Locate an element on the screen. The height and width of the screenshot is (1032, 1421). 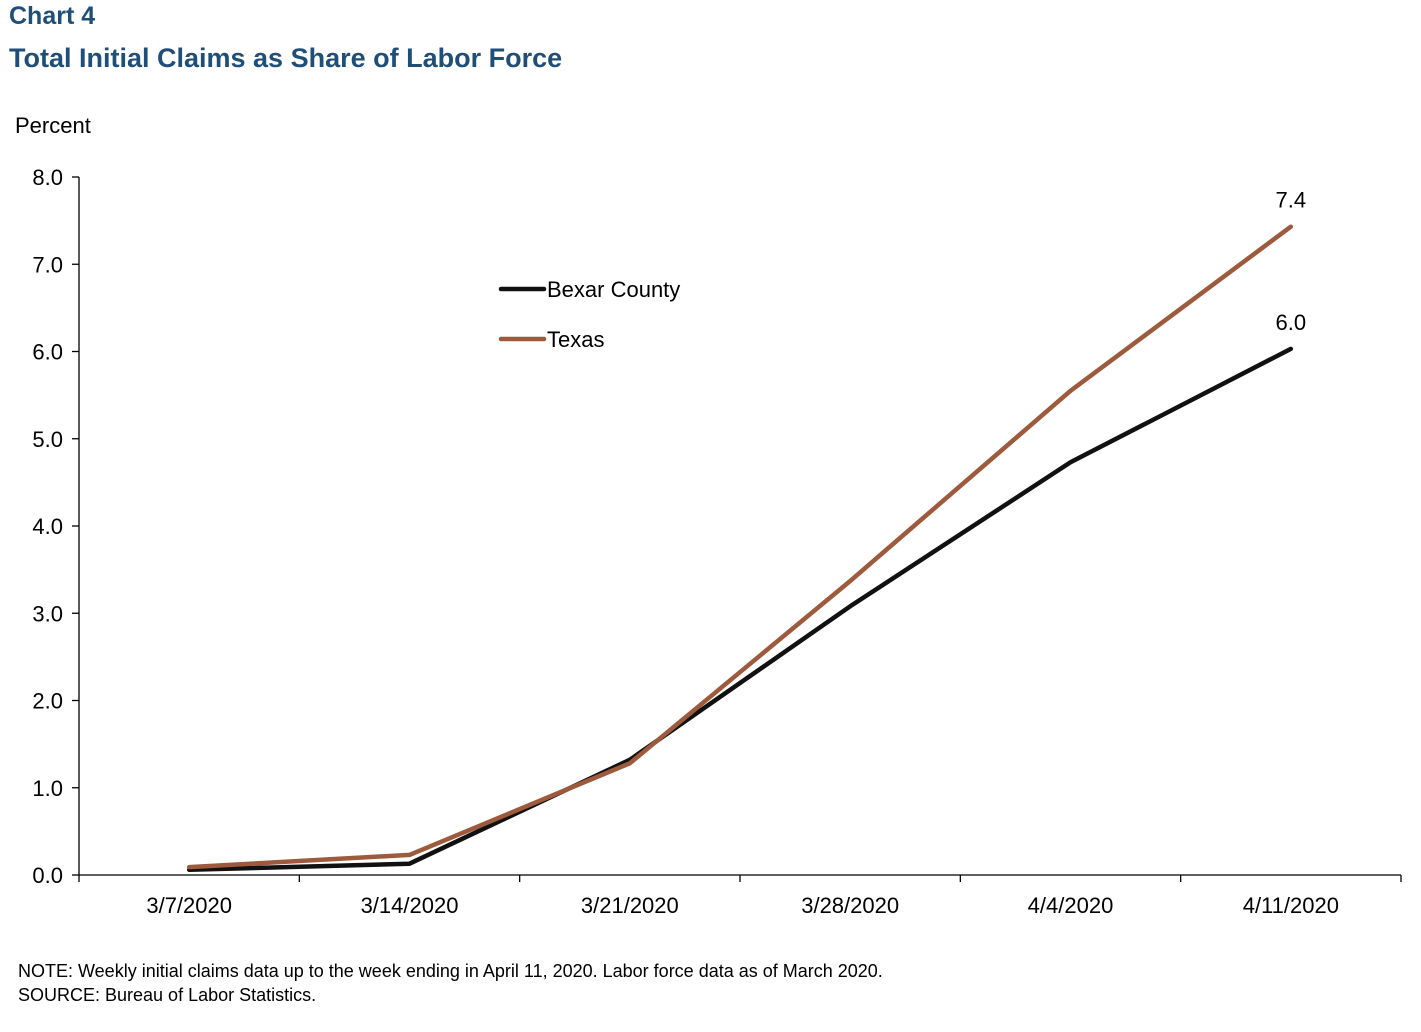
y-tick-label: 5.0 is located at coordinates (47, 439).